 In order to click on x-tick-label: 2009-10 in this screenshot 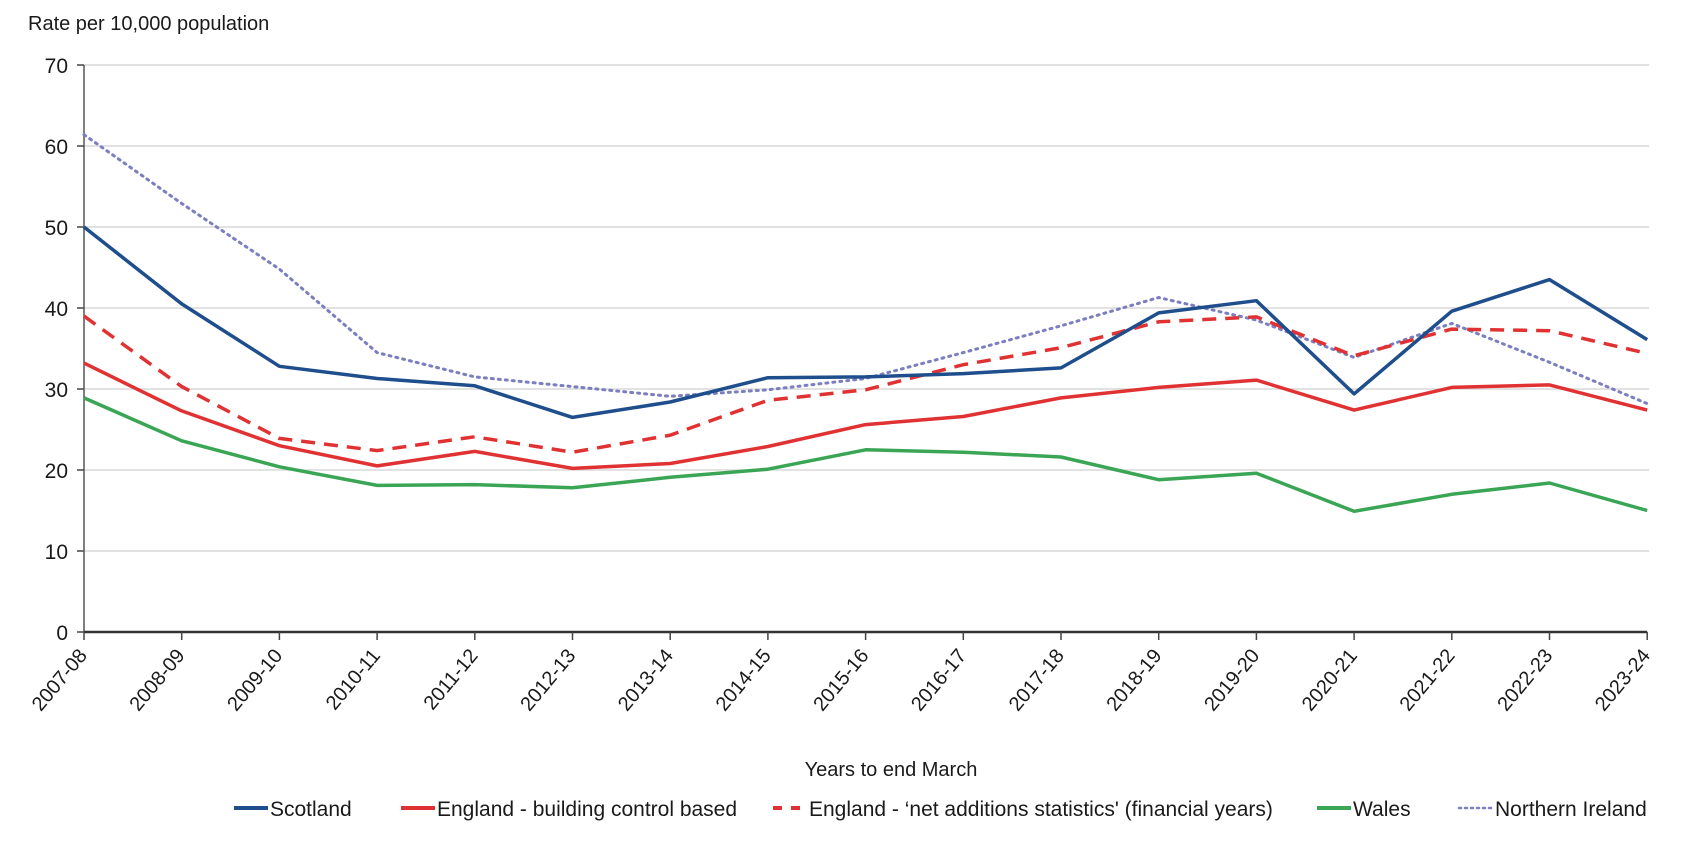, I will do `click(255, 680)`.